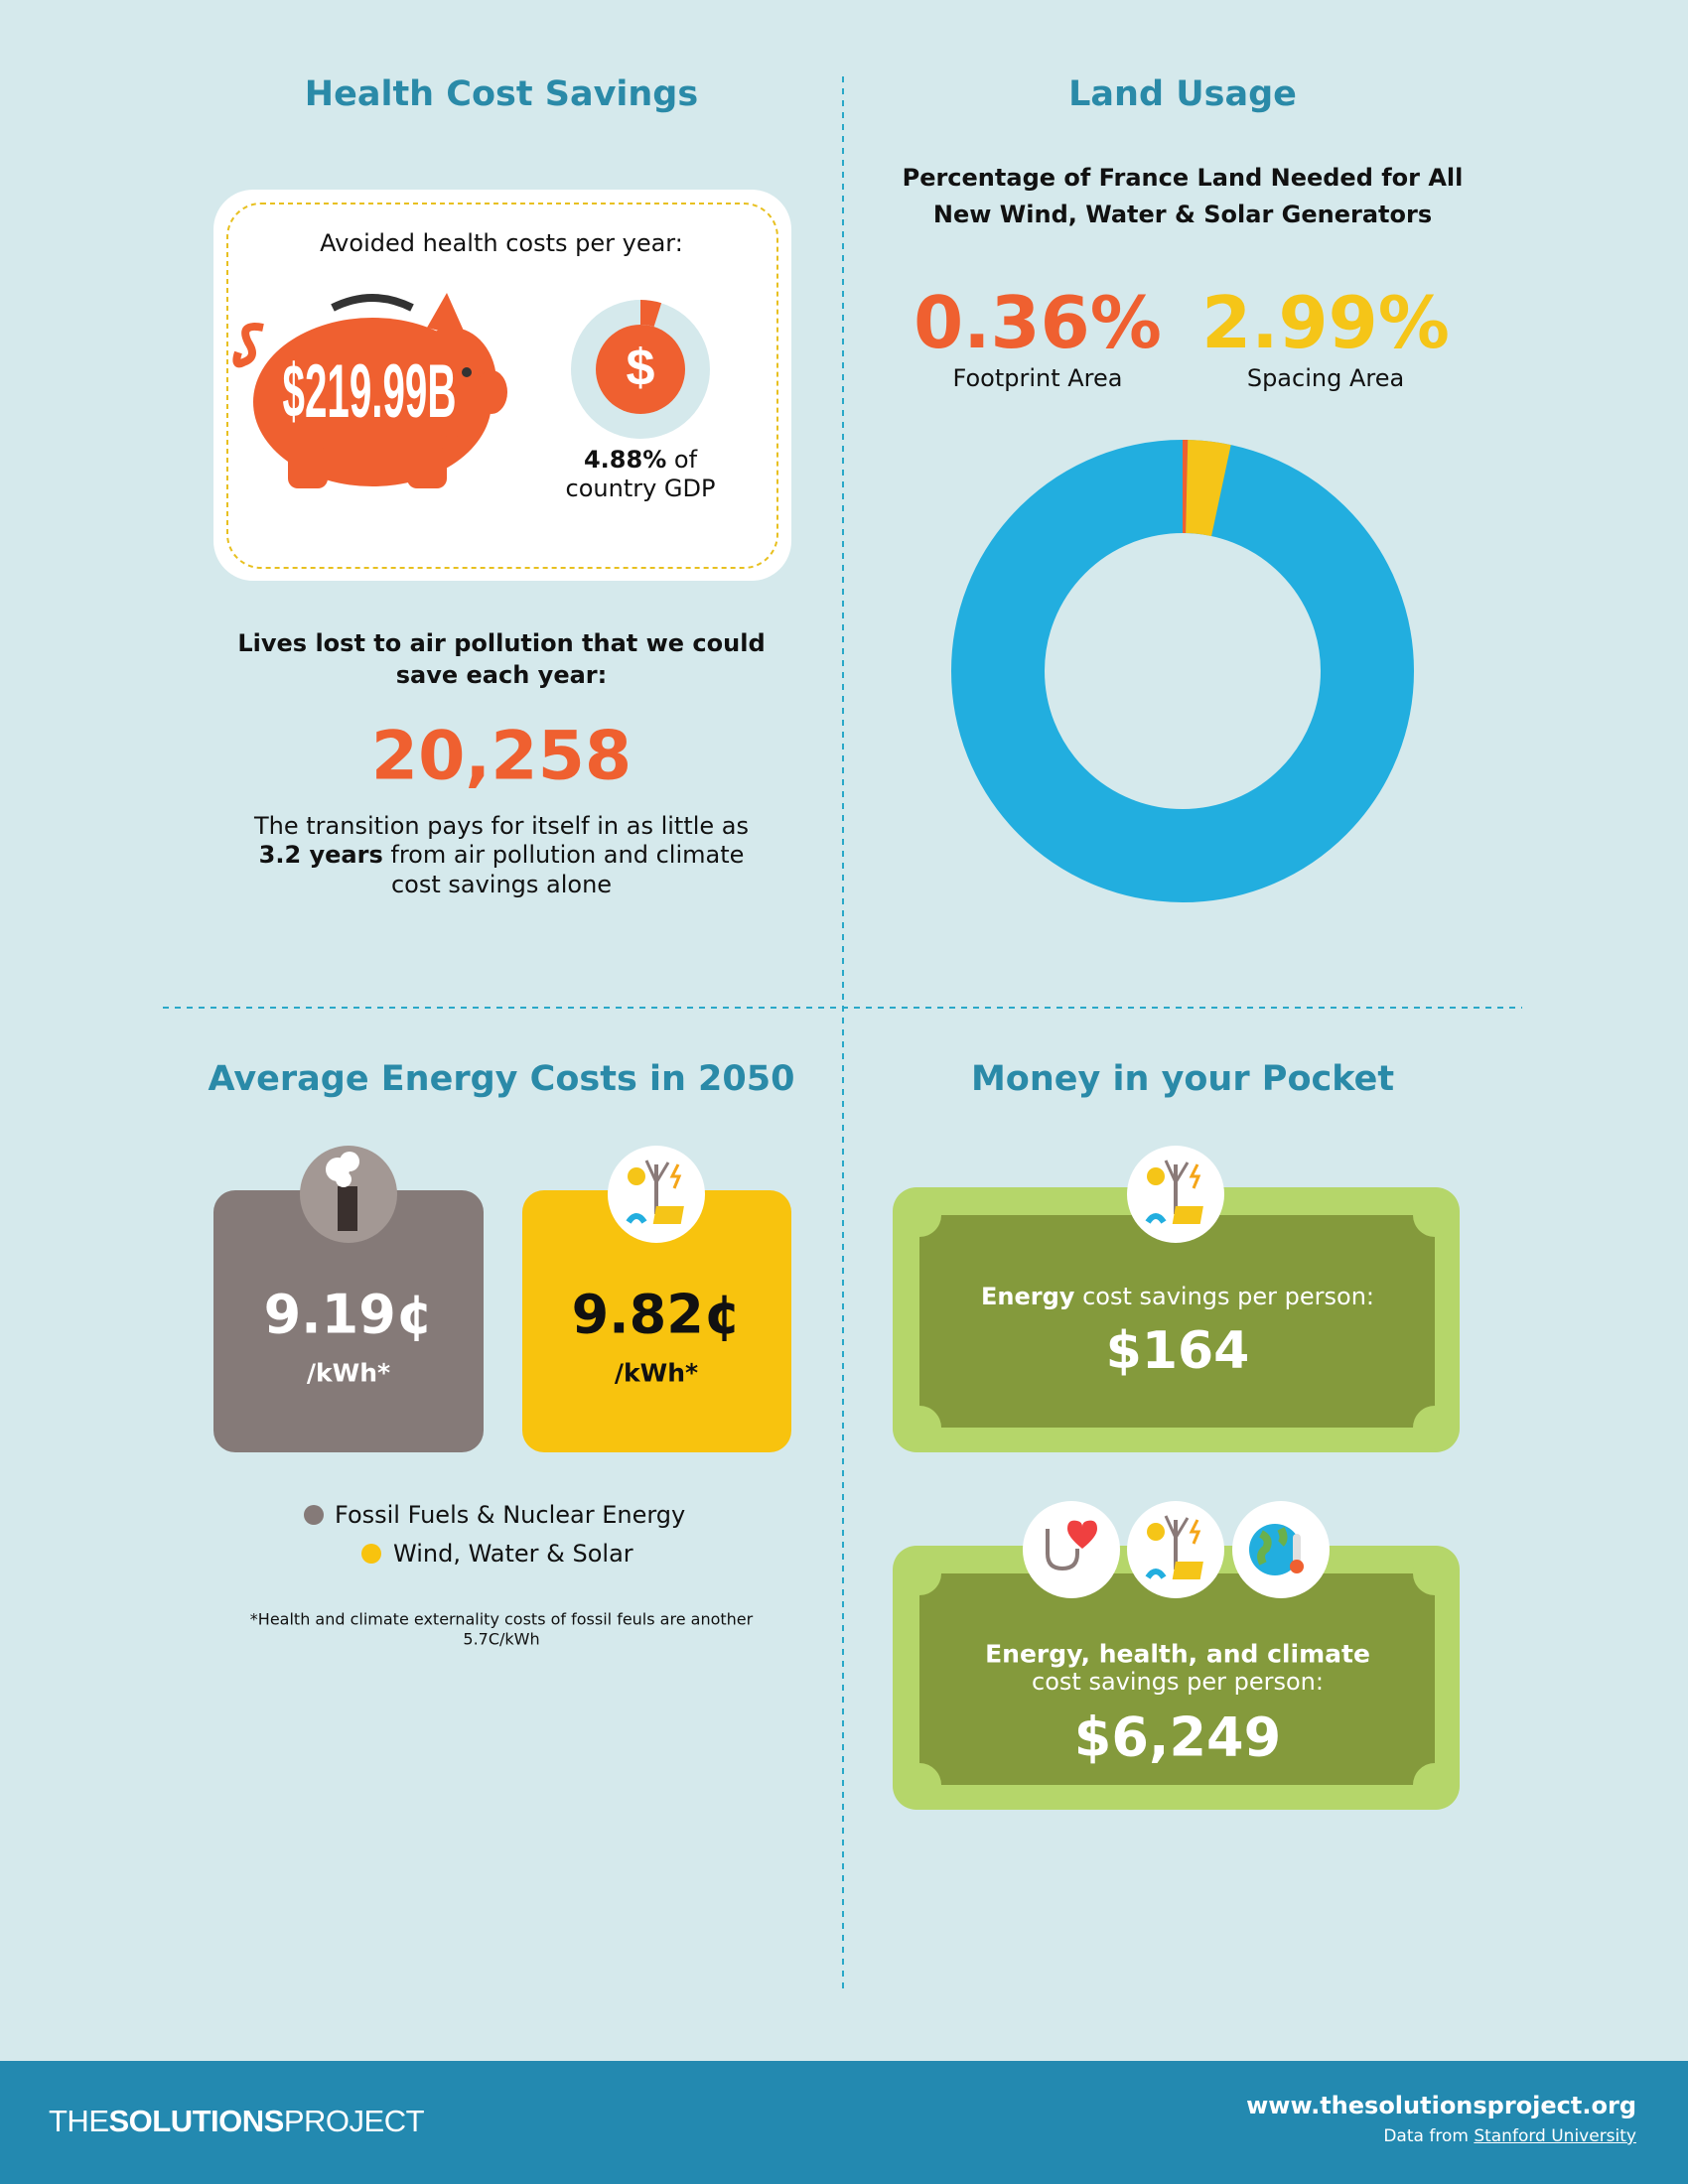 The image size is (1688, 2184). What do you see at coordinates (1037, 378) in the screenshot?
I see `footprint-name: Footprint Area` at bounding box center [1037, 378].